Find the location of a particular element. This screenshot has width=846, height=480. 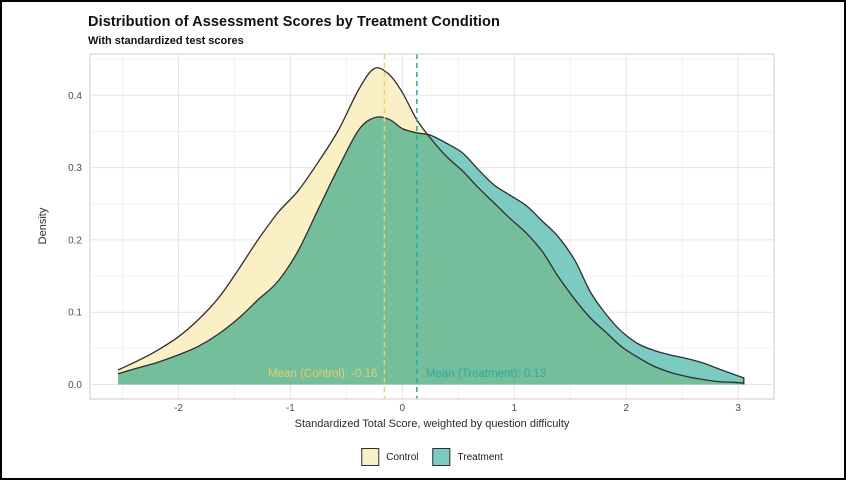

x-tick-label: 2 is located at coordinates (626, 408).